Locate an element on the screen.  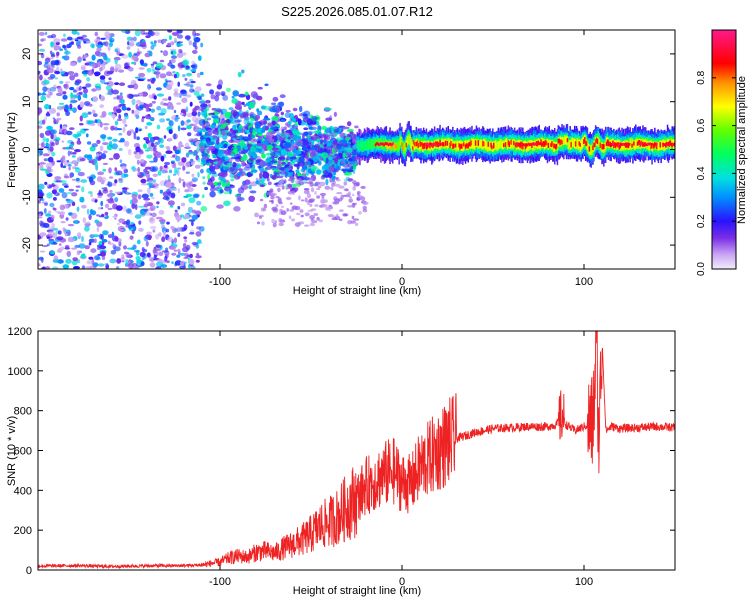
colorbar-gradient is located at coordinates (724, 149).